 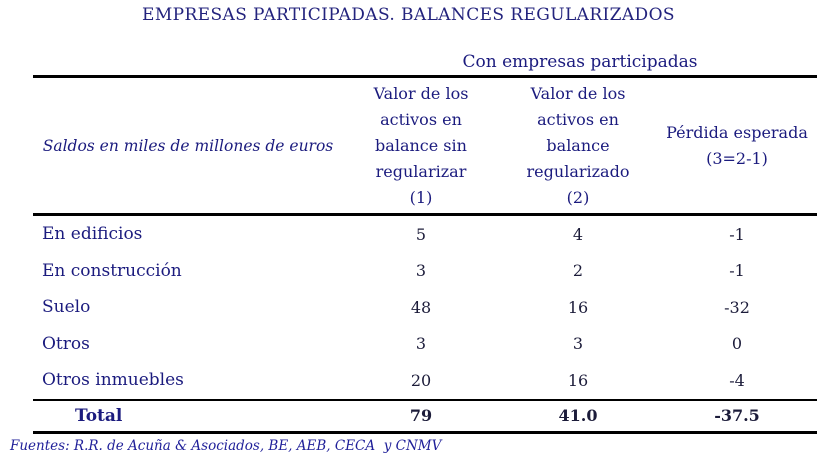 I want to click on cell-value: 20, so click(x=421, y=380).